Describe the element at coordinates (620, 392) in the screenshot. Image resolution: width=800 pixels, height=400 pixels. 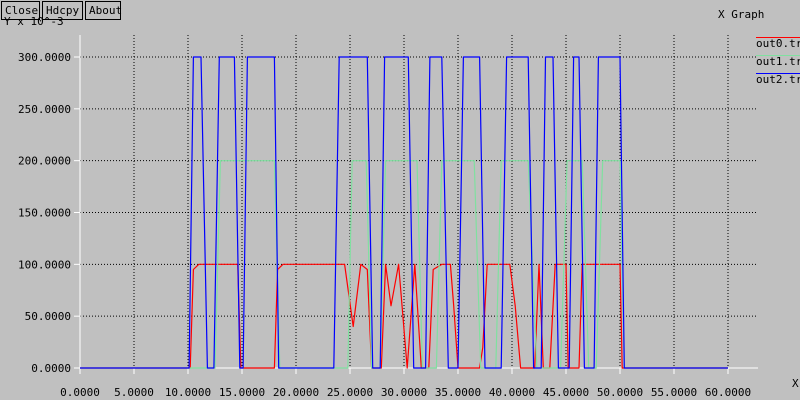
I see `x-tick-label: 50.0000` at that location.